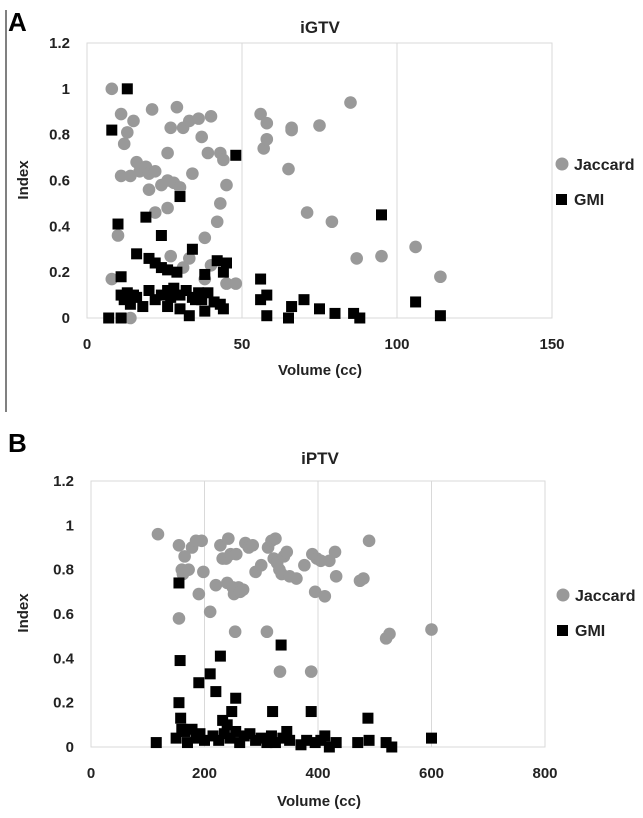 The height and width of the screenshot is (818, 643). I want to click on y-tick-label: 1.2, so click(59, 43).